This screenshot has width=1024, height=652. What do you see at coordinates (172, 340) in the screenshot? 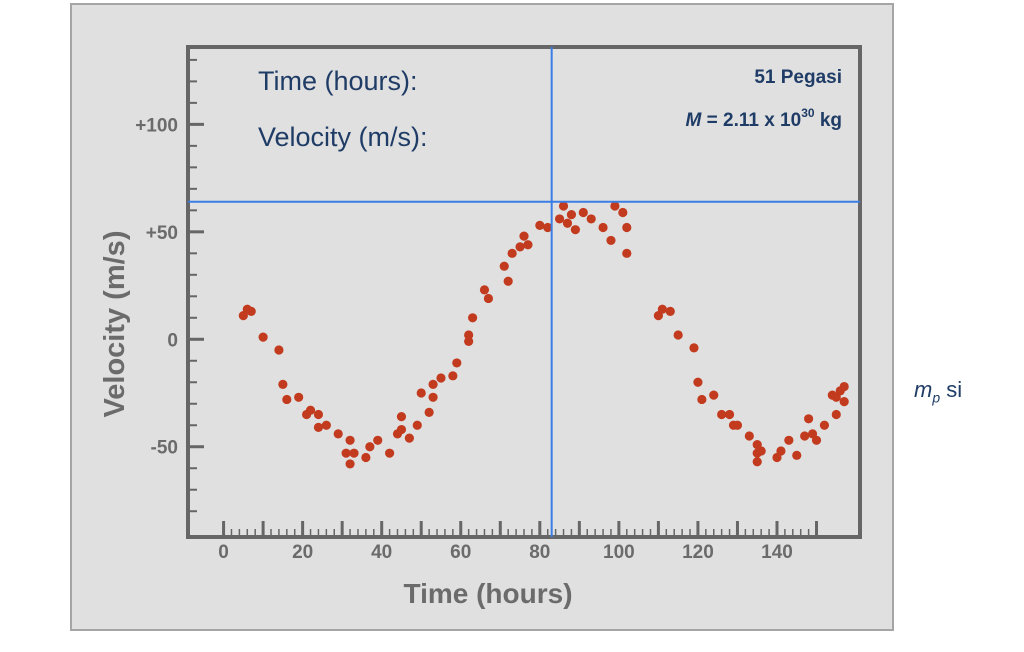
I see `y-tick-label: 0` at bounding box center [172, 340].